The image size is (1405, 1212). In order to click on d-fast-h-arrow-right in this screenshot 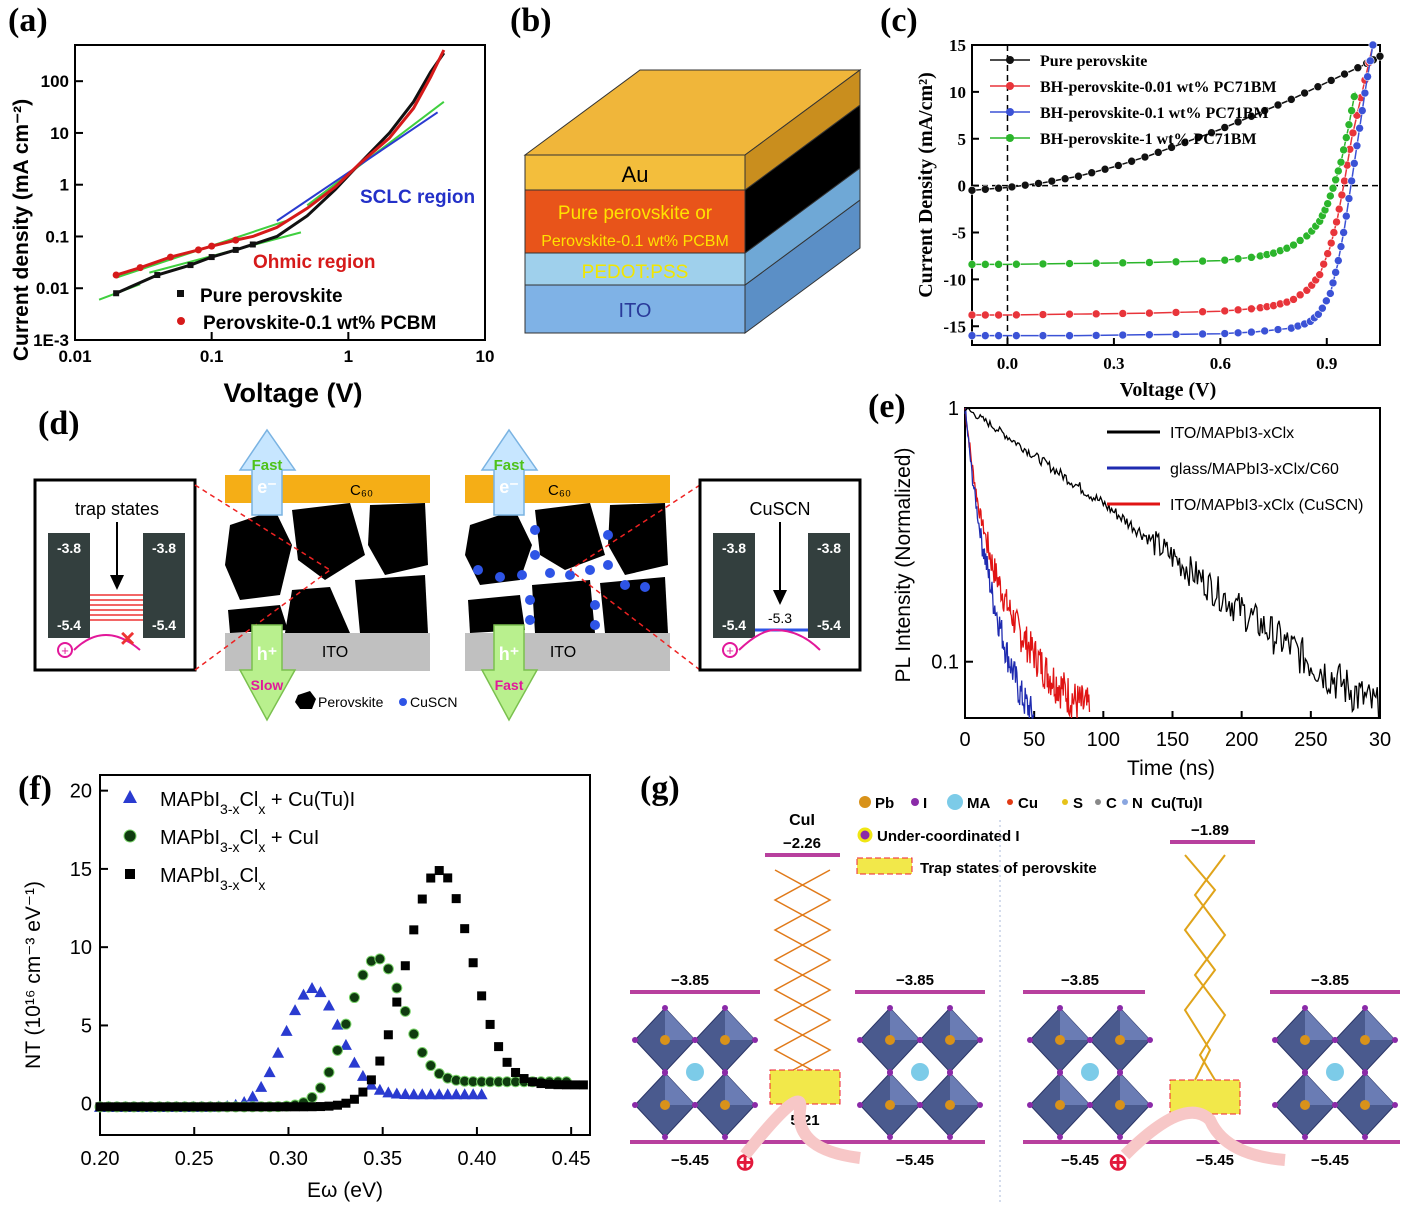, I will do `click(509, 673)`.